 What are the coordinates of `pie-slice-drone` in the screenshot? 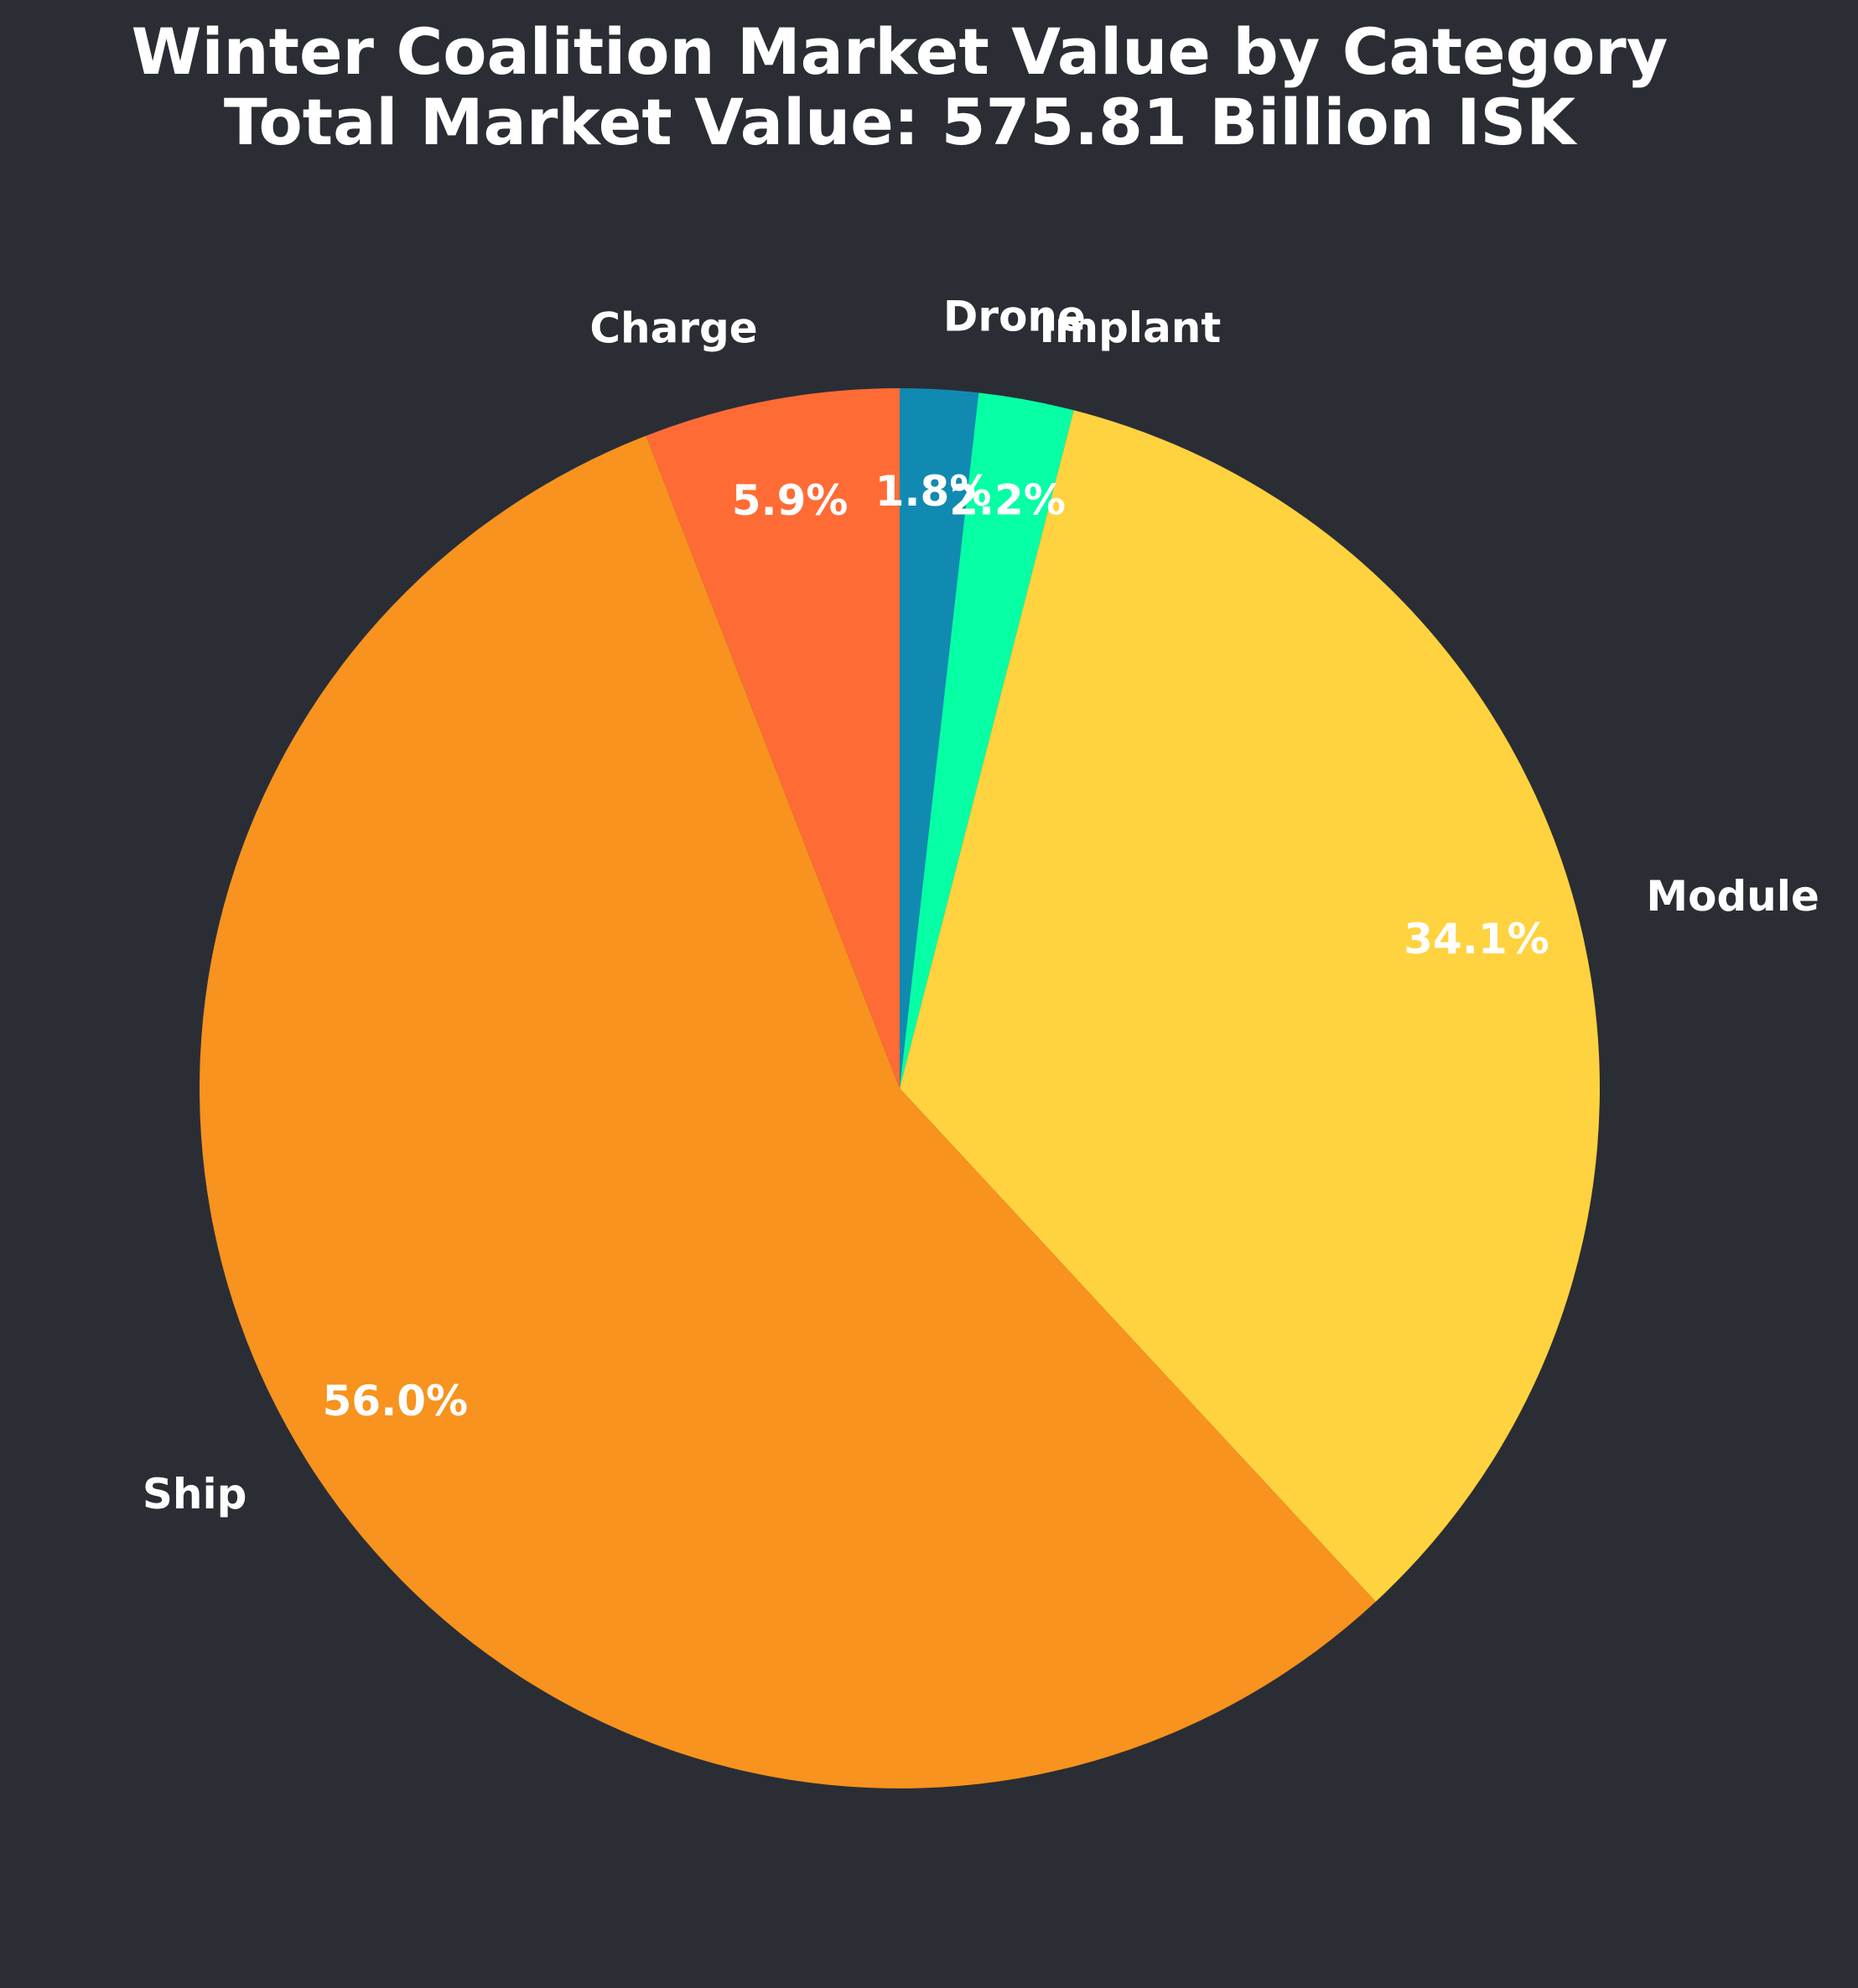 It's located at (939, 738).